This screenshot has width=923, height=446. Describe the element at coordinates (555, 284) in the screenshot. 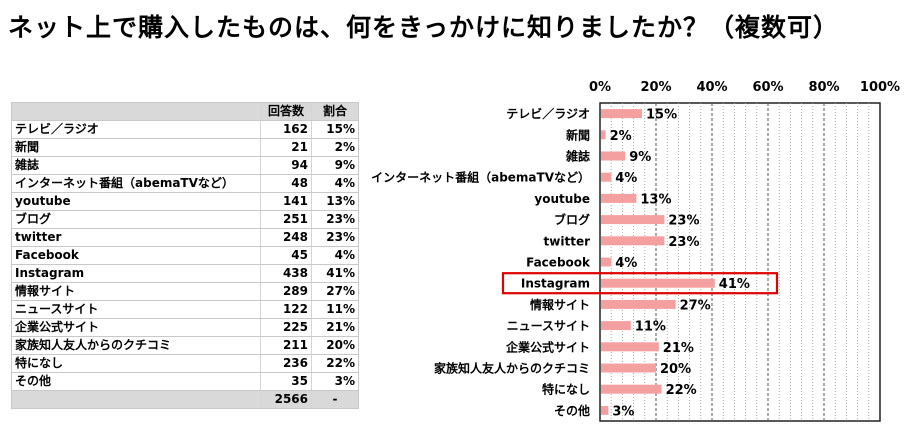

I see `category-label: Instagram` at that location.